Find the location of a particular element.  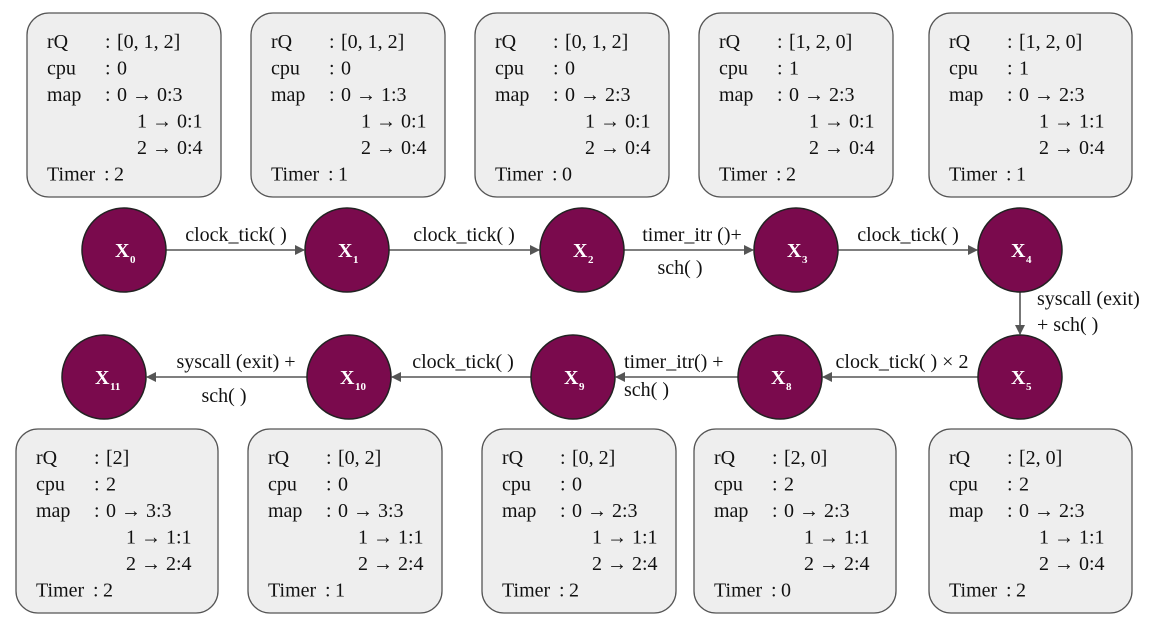

transition-label: clock_tick( ) is located at coordinates (463, 362).